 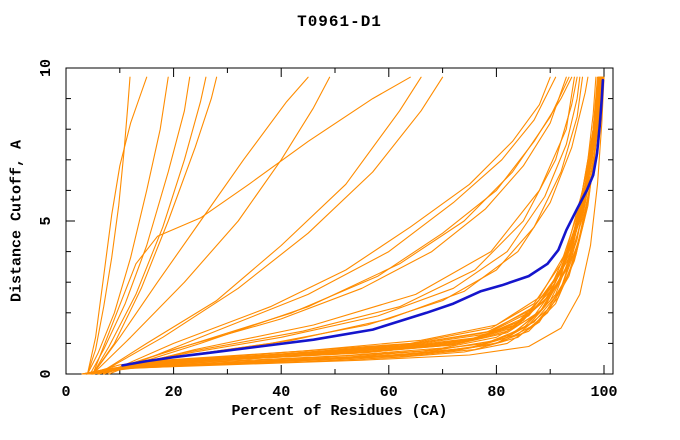 What do you see at coordinates (339, 411) in the screenshot?
I see `x-axis-label: Percent of Residues (CA)` at bounding box center [339, 411].